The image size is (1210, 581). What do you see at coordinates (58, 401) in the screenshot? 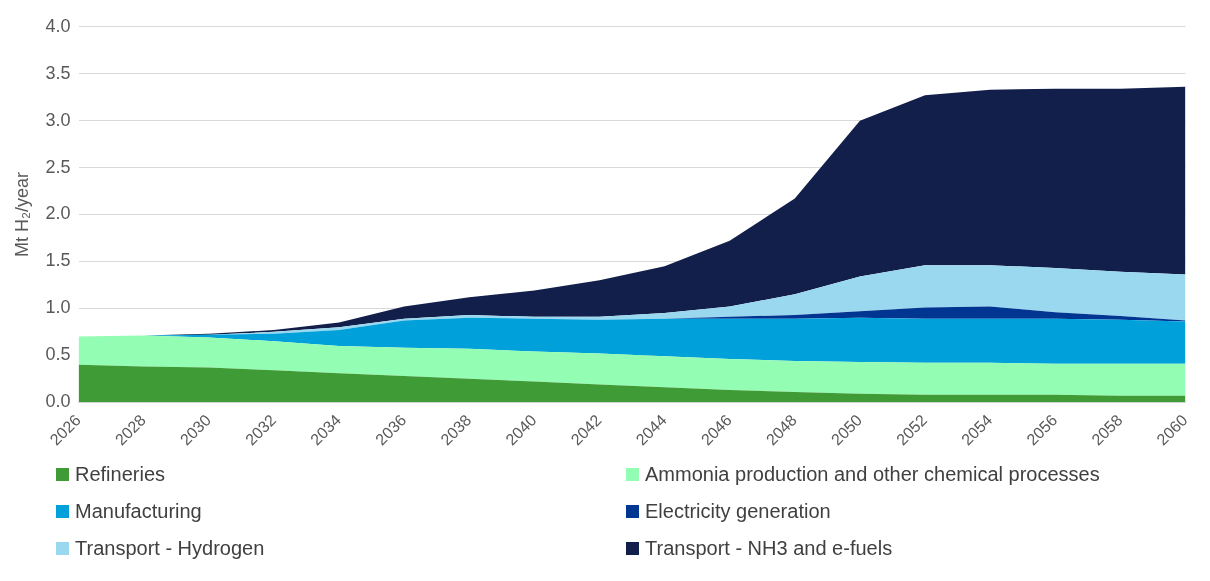
I see `y-tick-label: 0.0` at bounding box center [58, 401].